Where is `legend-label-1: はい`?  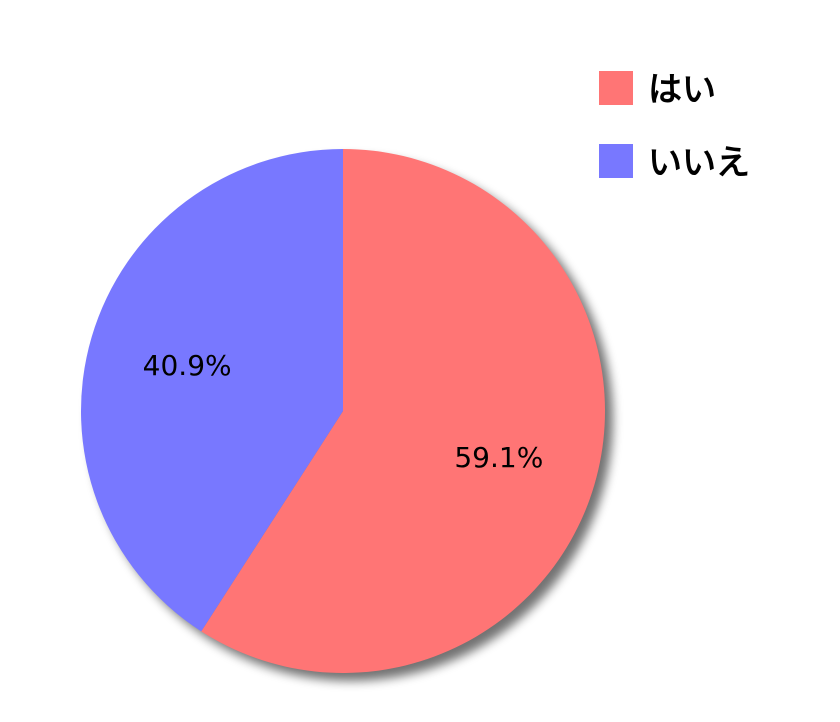
legend-label-1: はい is located at coordinates (682, 90).